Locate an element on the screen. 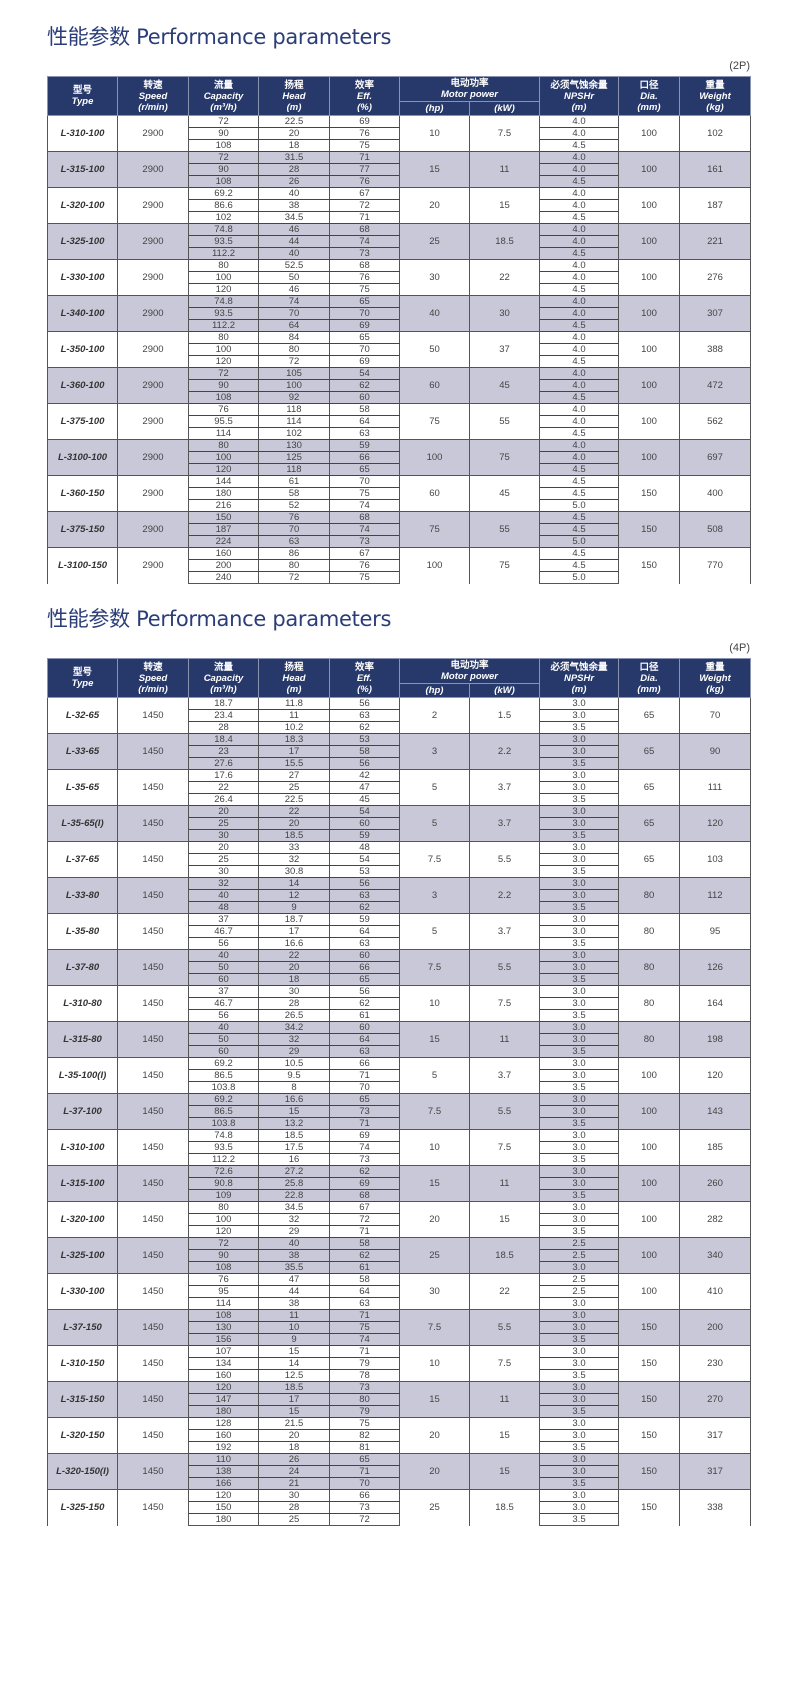 Image resolution: width=790 pixels, height=1681 pixels. capacity-value: 90 is located at coordinates (223, 169).